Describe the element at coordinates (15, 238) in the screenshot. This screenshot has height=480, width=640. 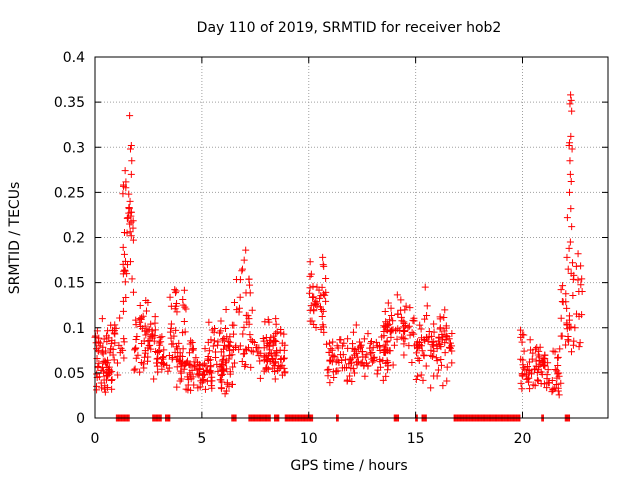
I see `y-axis-label: SRMTID / TECUs` at that location.